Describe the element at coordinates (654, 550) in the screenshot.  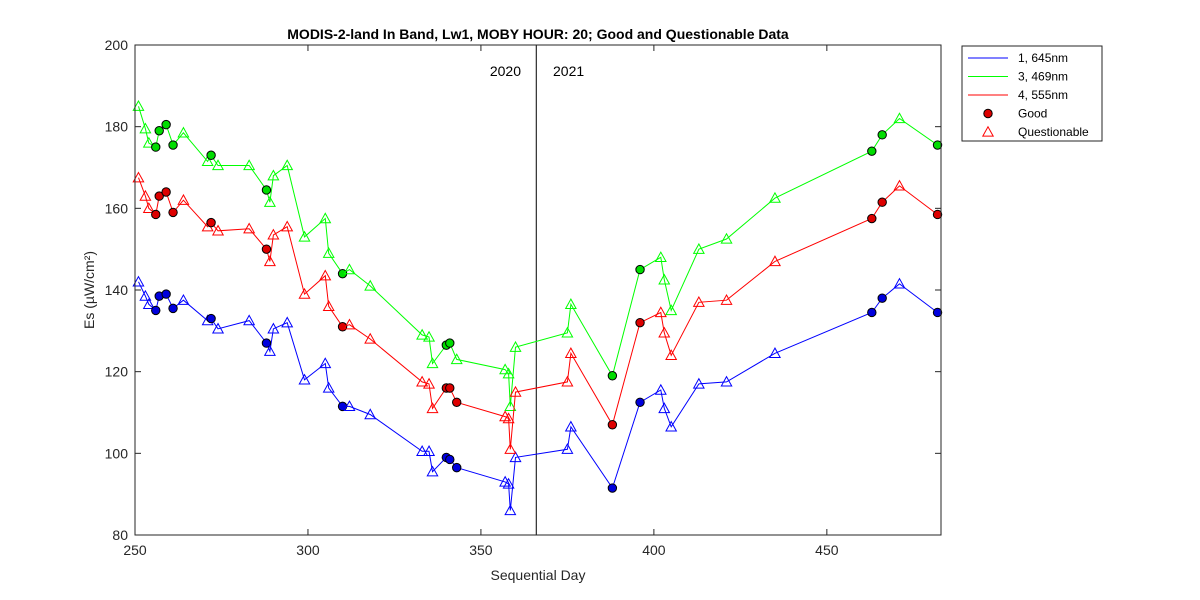
I see `x-tick-label: 400` at that location.